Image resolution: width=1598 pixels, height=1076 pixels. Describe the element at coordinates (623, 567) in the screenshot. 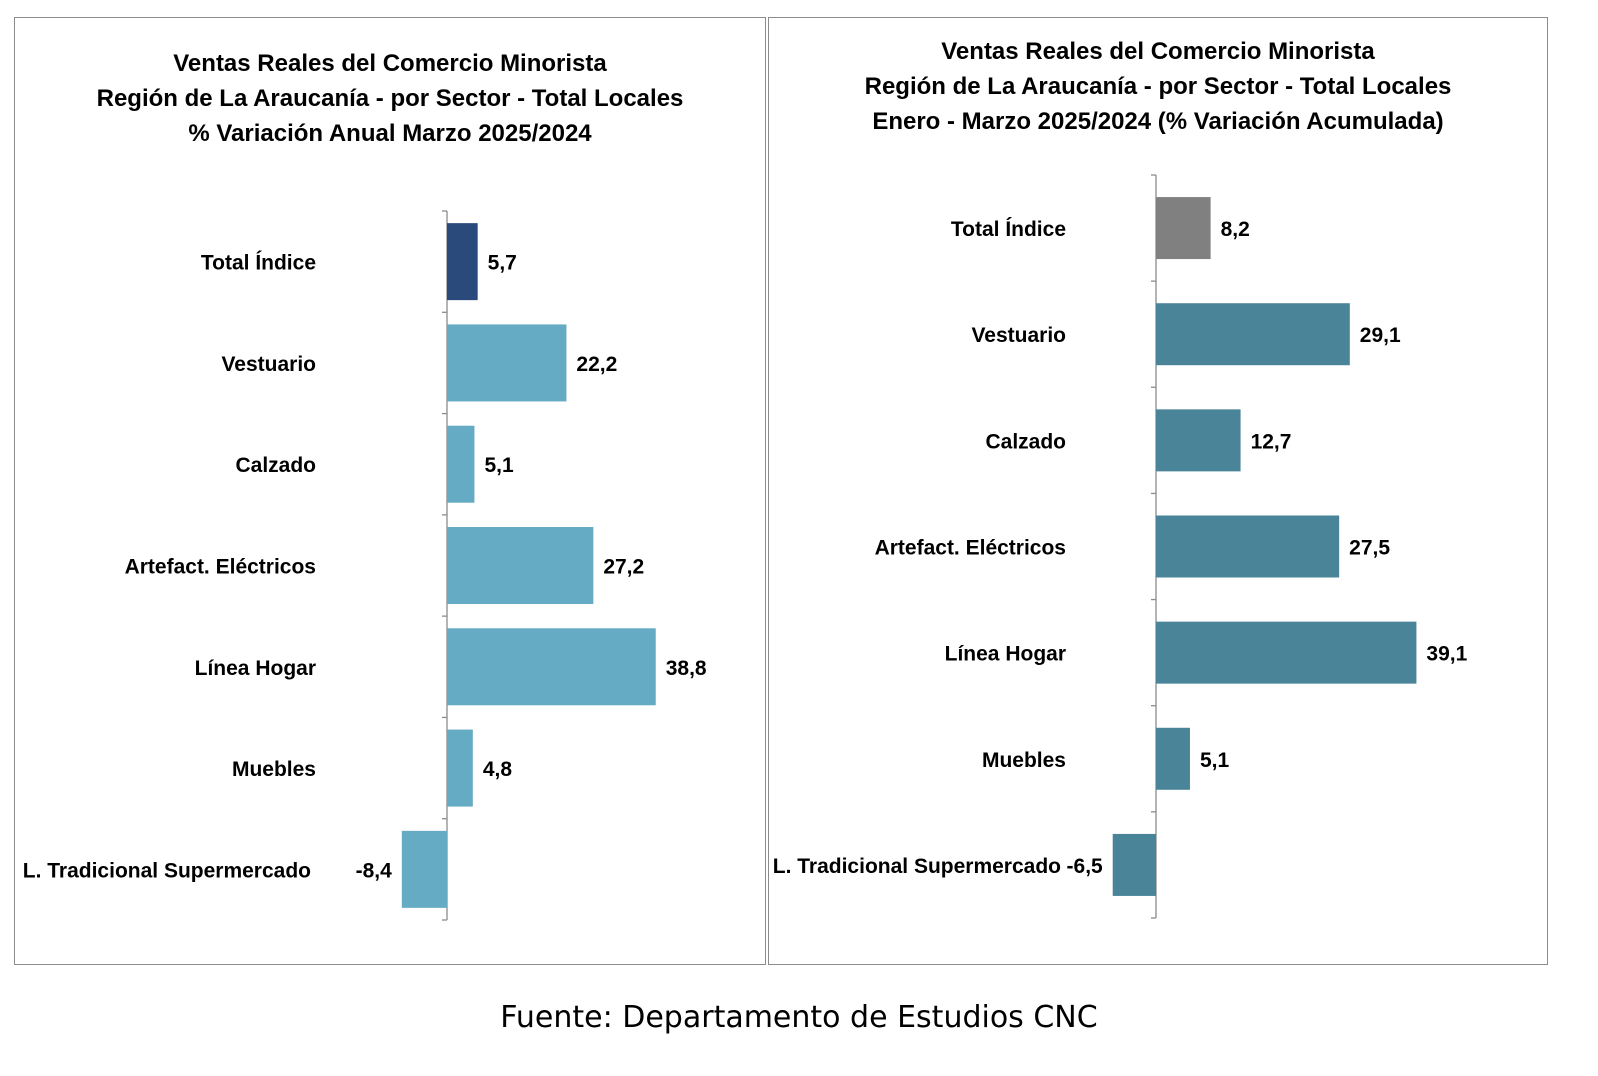

I see `data-label: 27,2` at that location.